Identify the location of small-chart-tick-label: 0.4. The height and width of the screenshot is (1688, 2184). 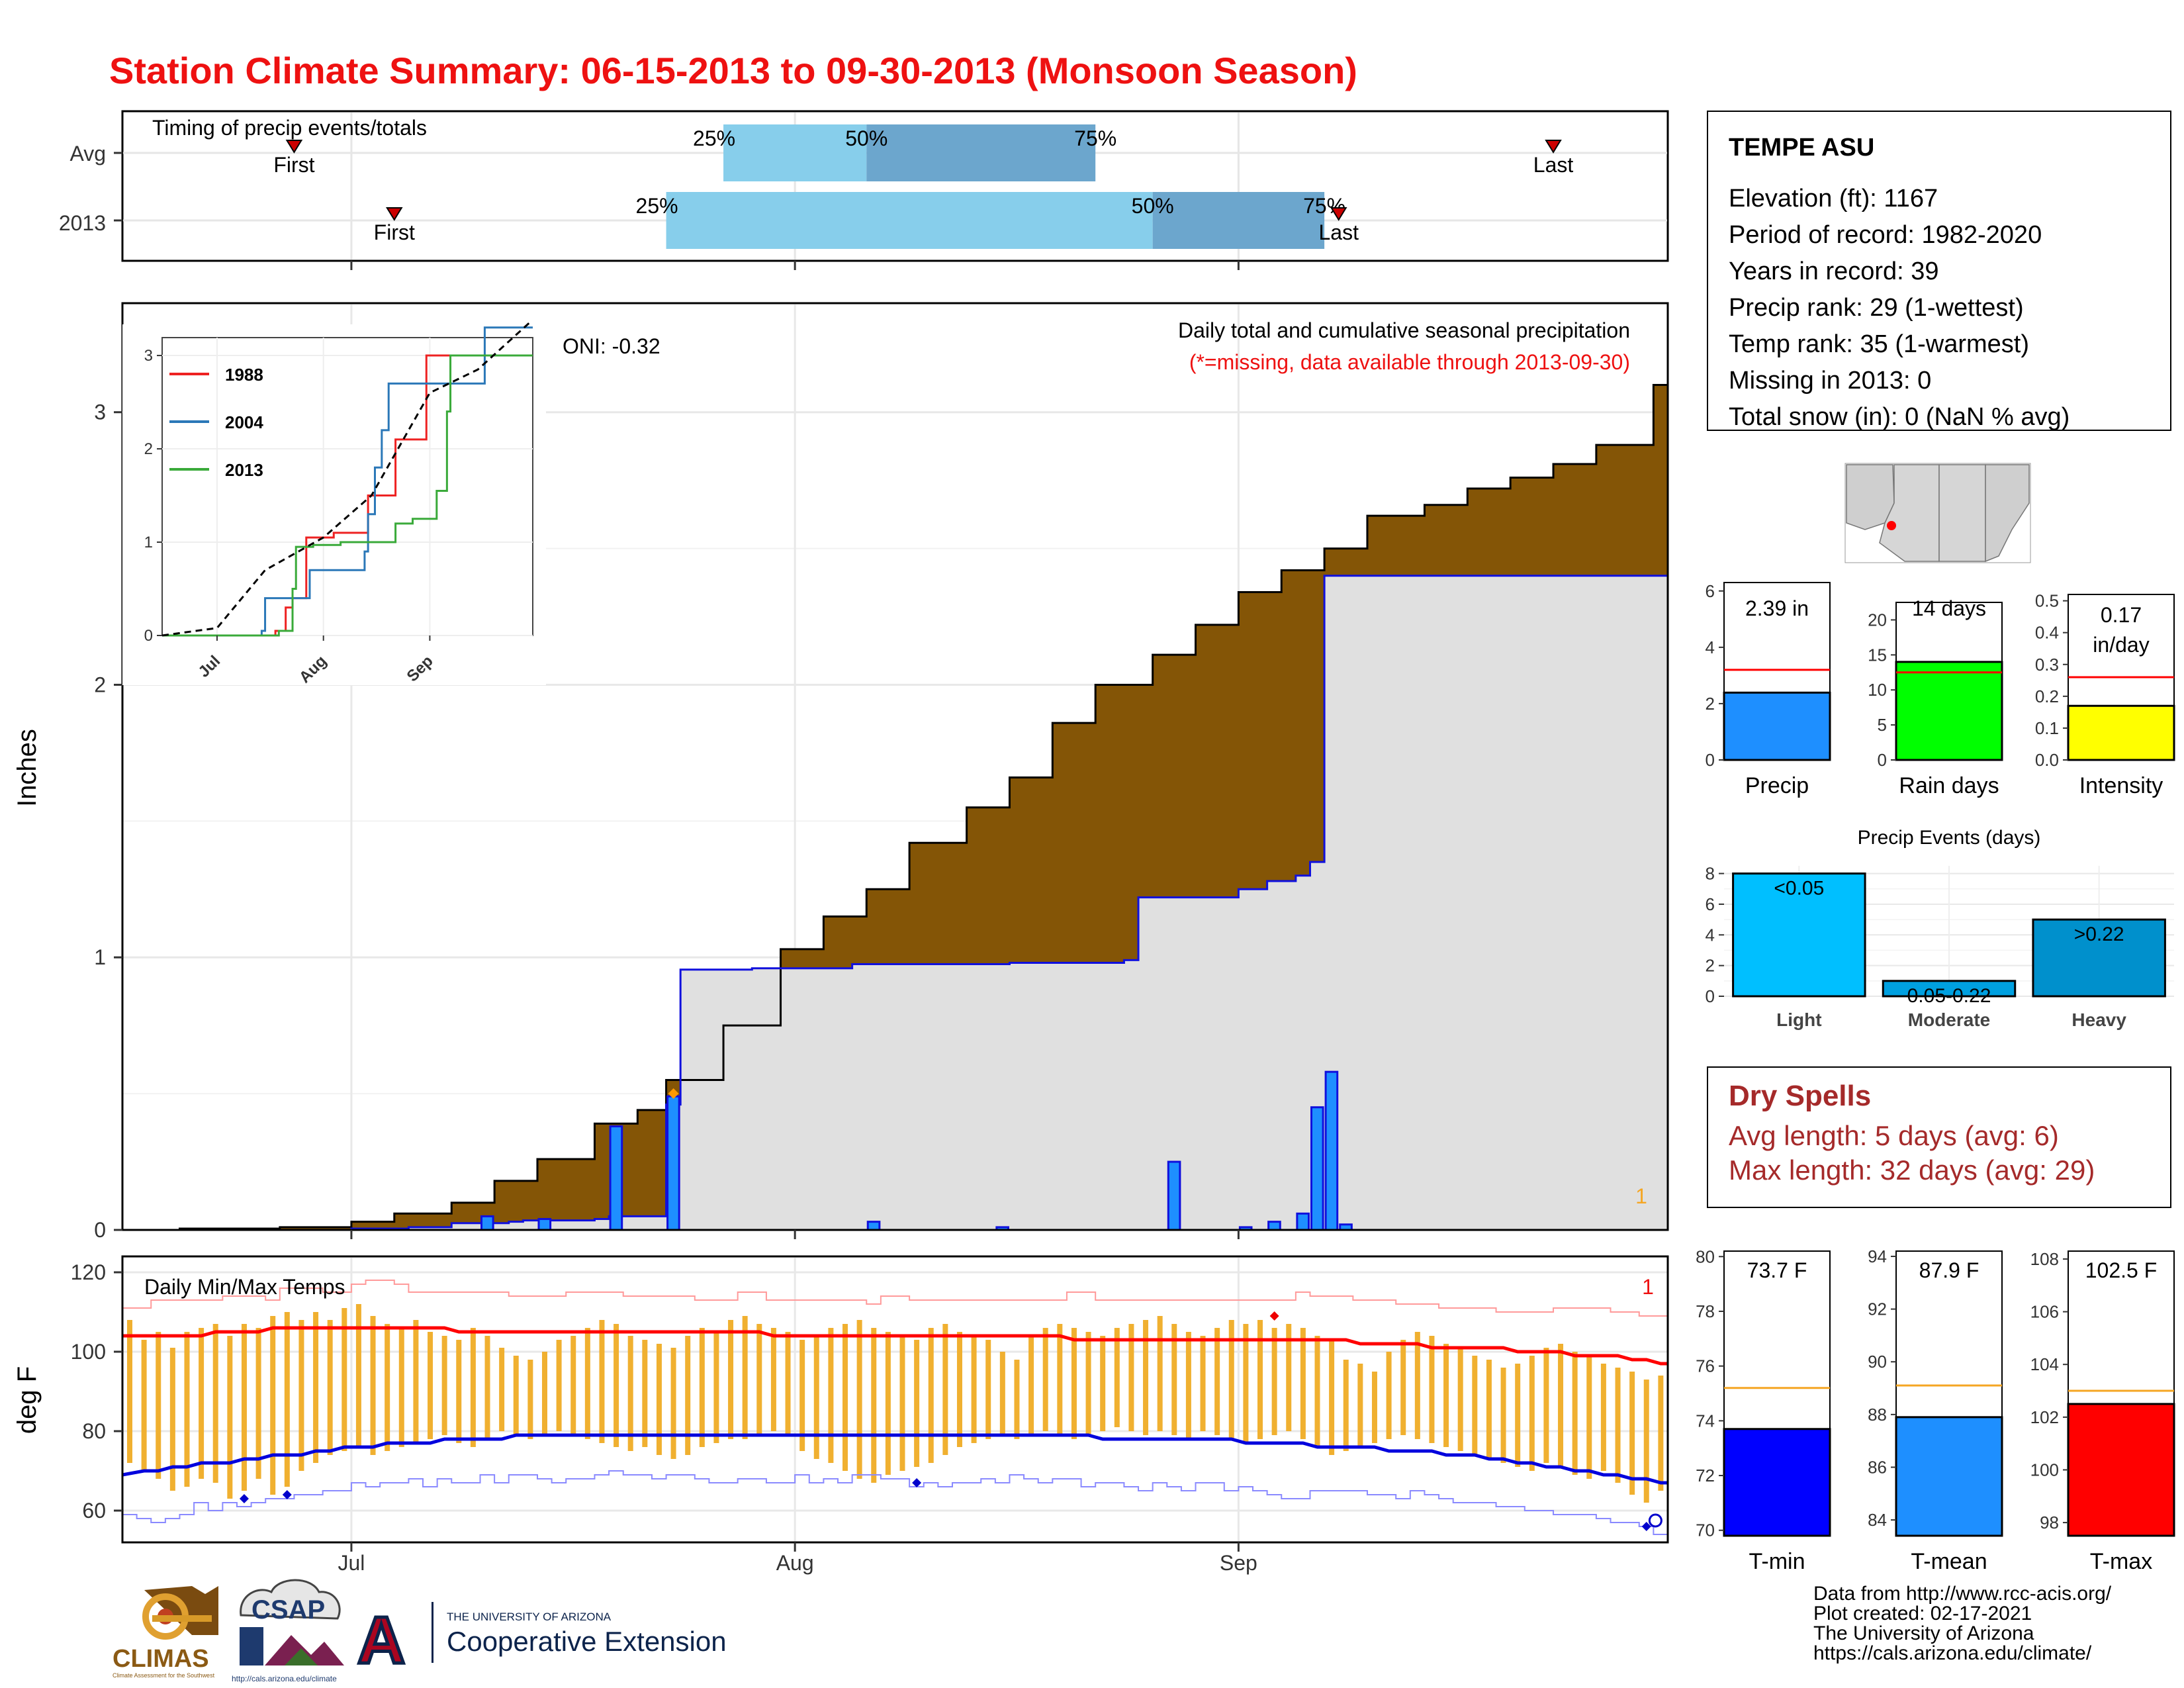
(2047, 633).